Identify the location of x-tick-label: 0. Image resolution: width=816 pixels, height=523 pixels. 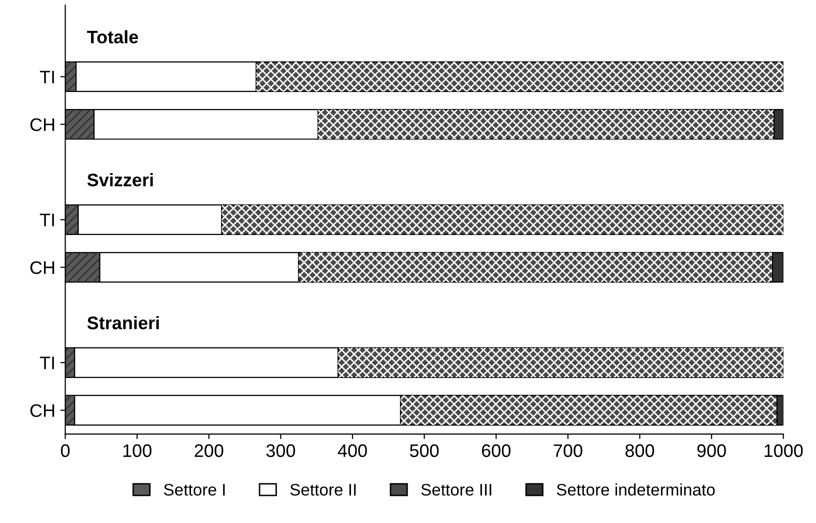
(65, 451).